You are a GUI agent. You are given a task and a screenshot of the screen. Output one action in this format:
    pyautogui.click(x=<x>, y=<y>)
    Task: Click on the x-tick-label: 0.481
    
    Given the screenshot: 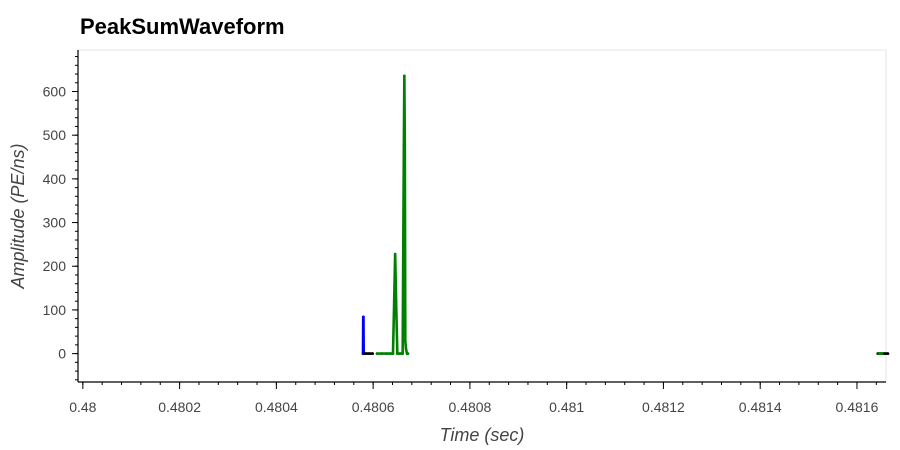 What is the action you would take?
    pyautogui.click(x=566, y=407)
    